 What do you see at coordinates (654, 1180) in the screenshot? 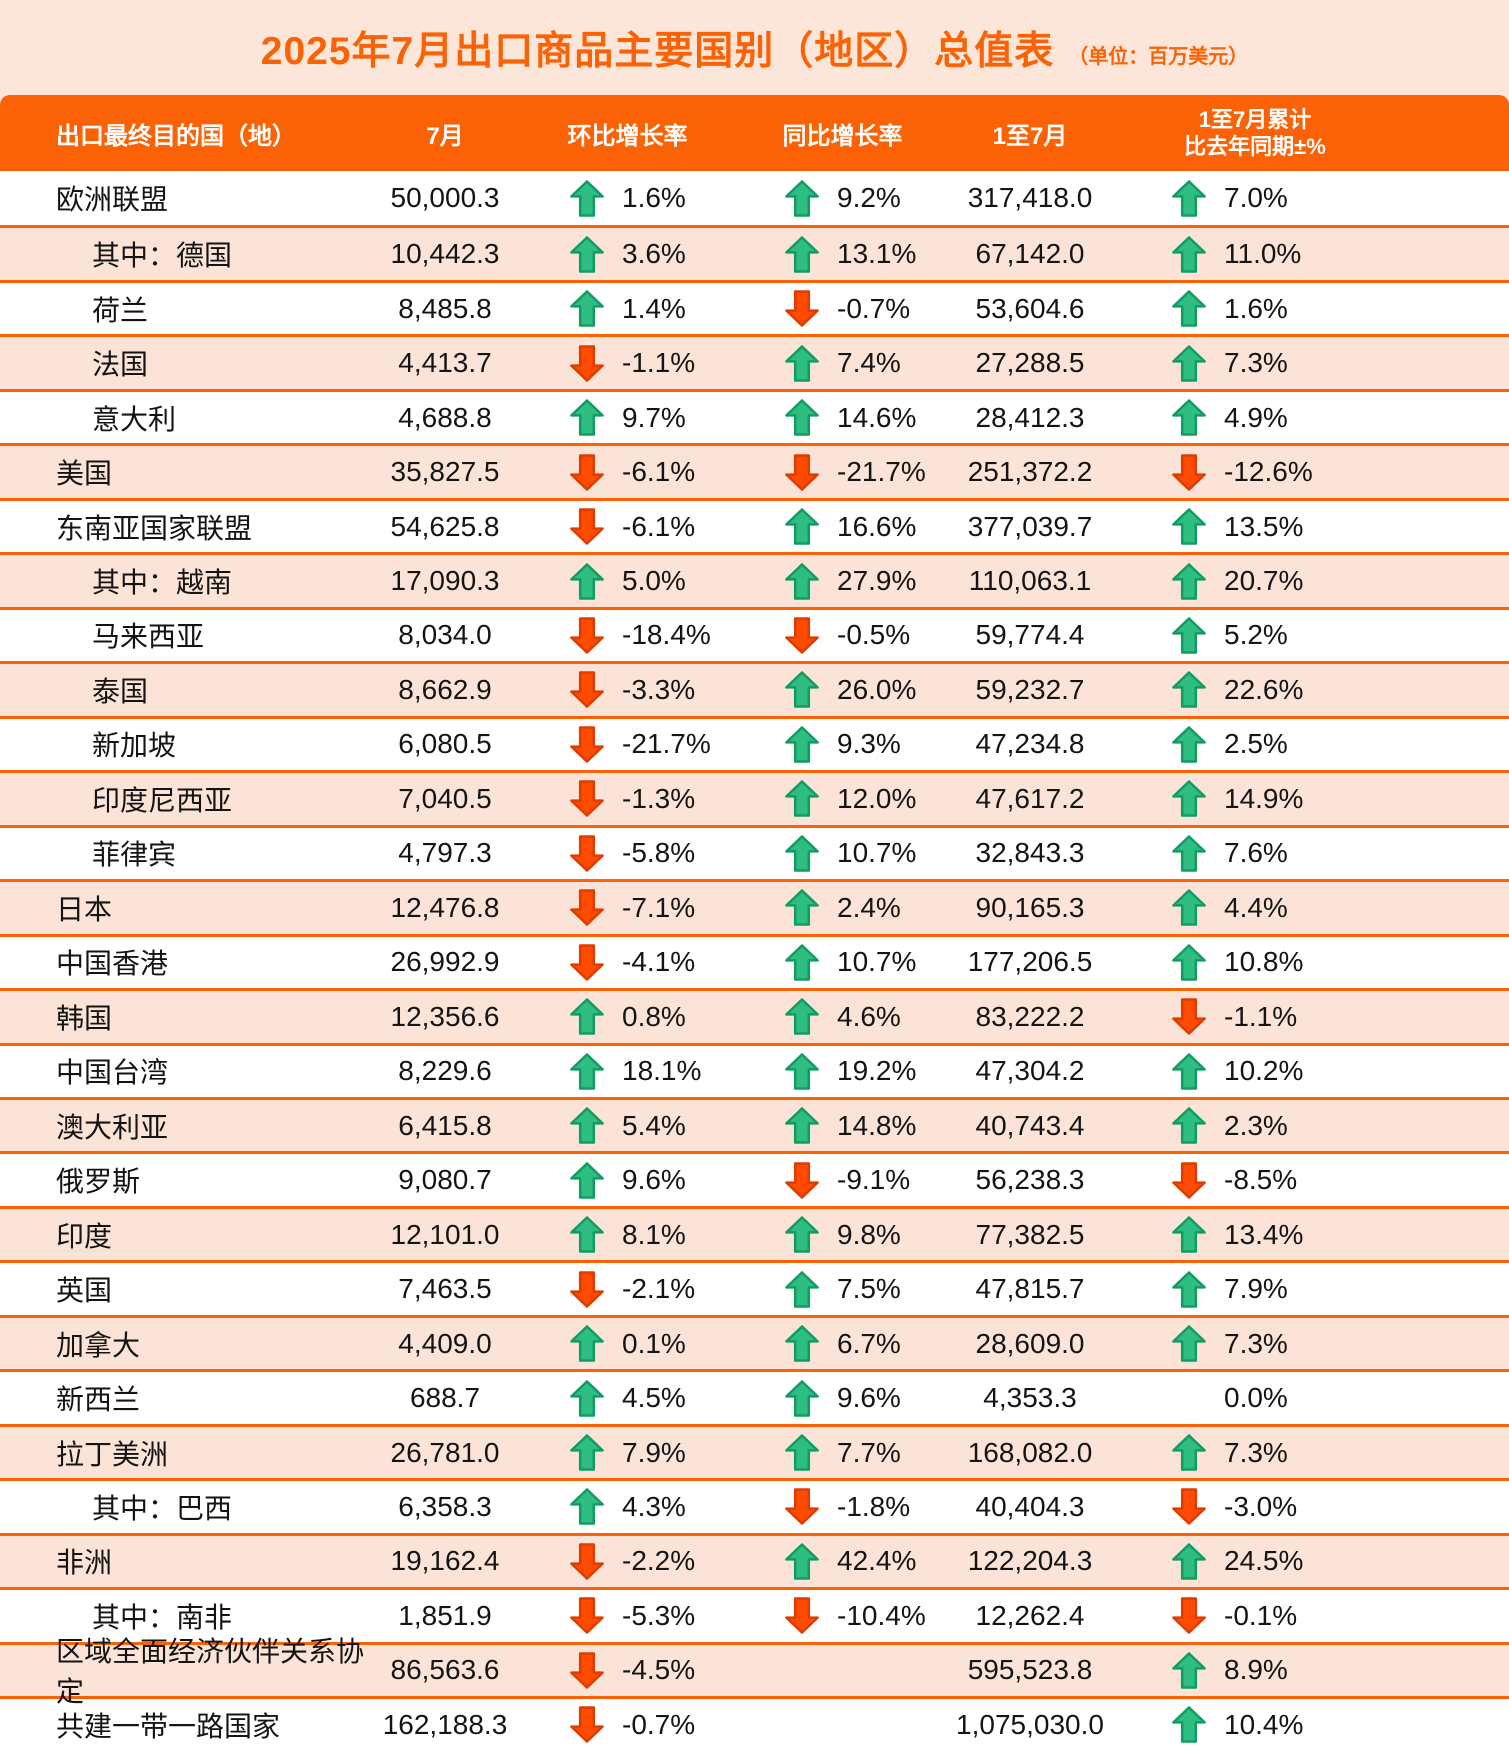
I see `mom-growth-value: 9.6%` at bounding box center [654, 1180].